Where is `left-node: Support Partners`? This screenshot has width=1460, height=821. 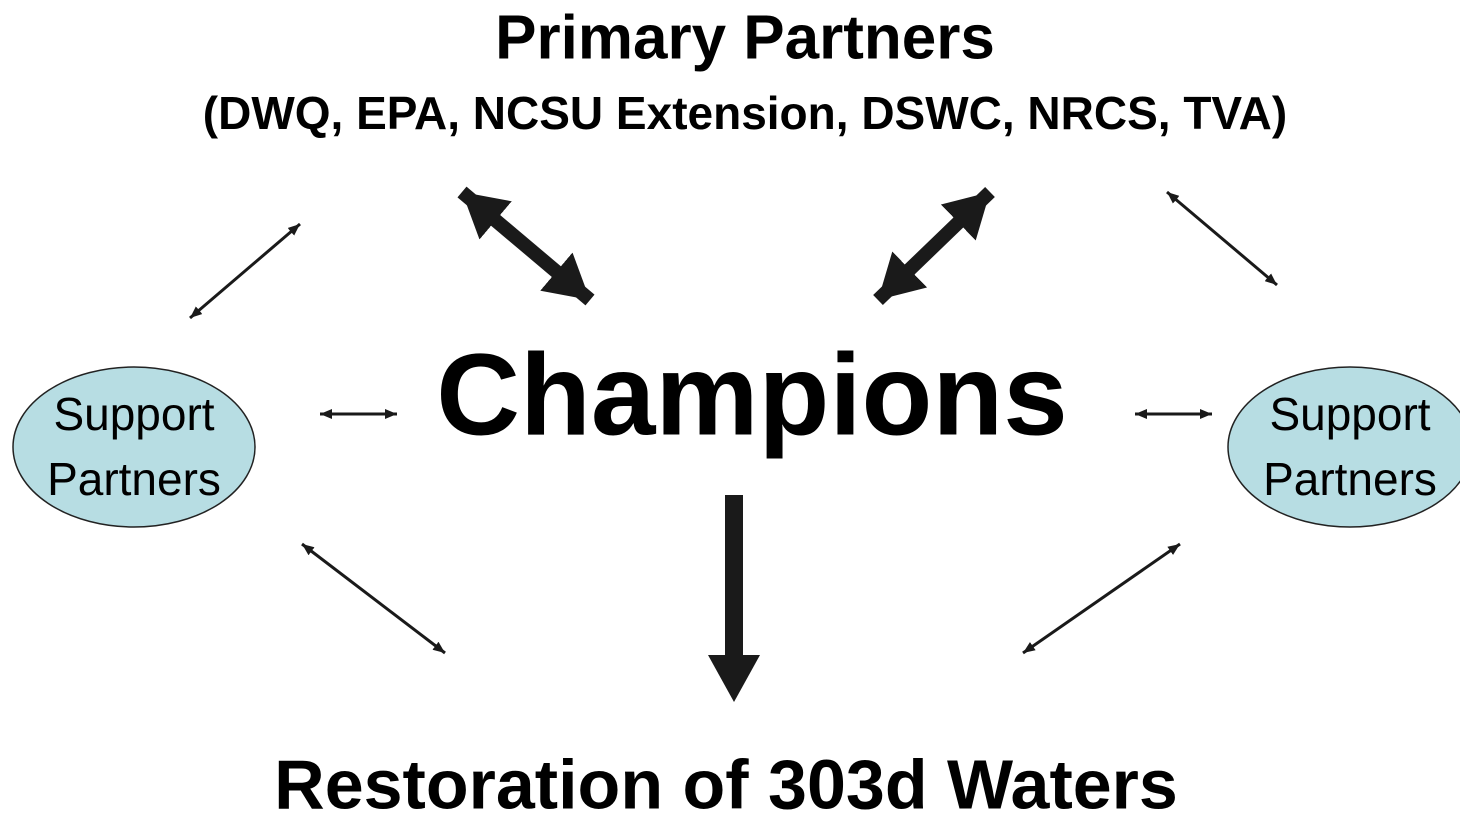 left-node: Support Partners is located at coordinates (134, 447).